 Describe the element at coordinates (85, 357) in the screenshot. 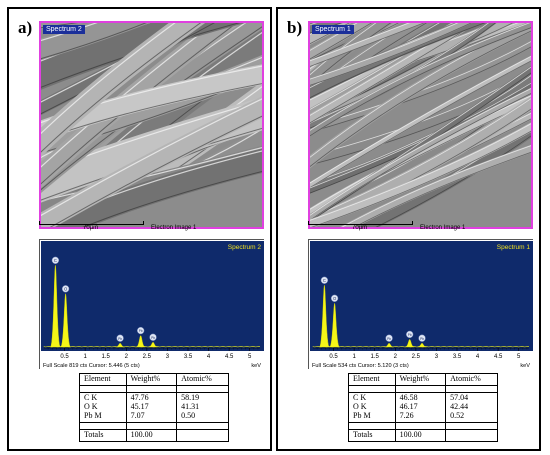

I see `x-tick-label: 1` at that location.